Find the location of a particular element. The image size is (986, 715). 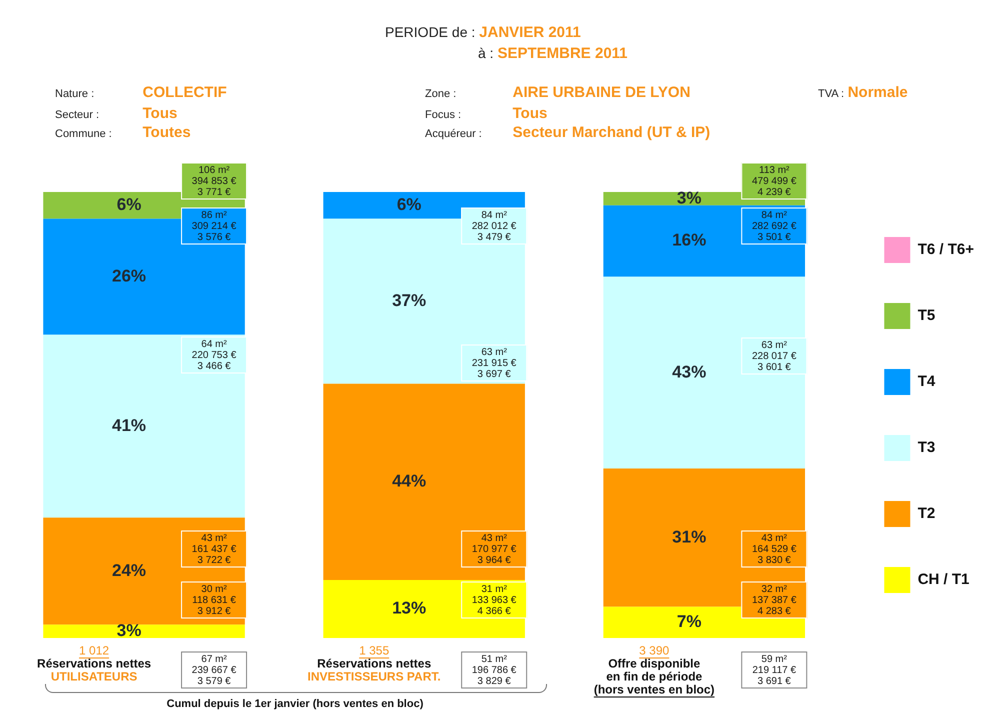

text: Nature : COLLECTIF is located at coordinates (141, 92).